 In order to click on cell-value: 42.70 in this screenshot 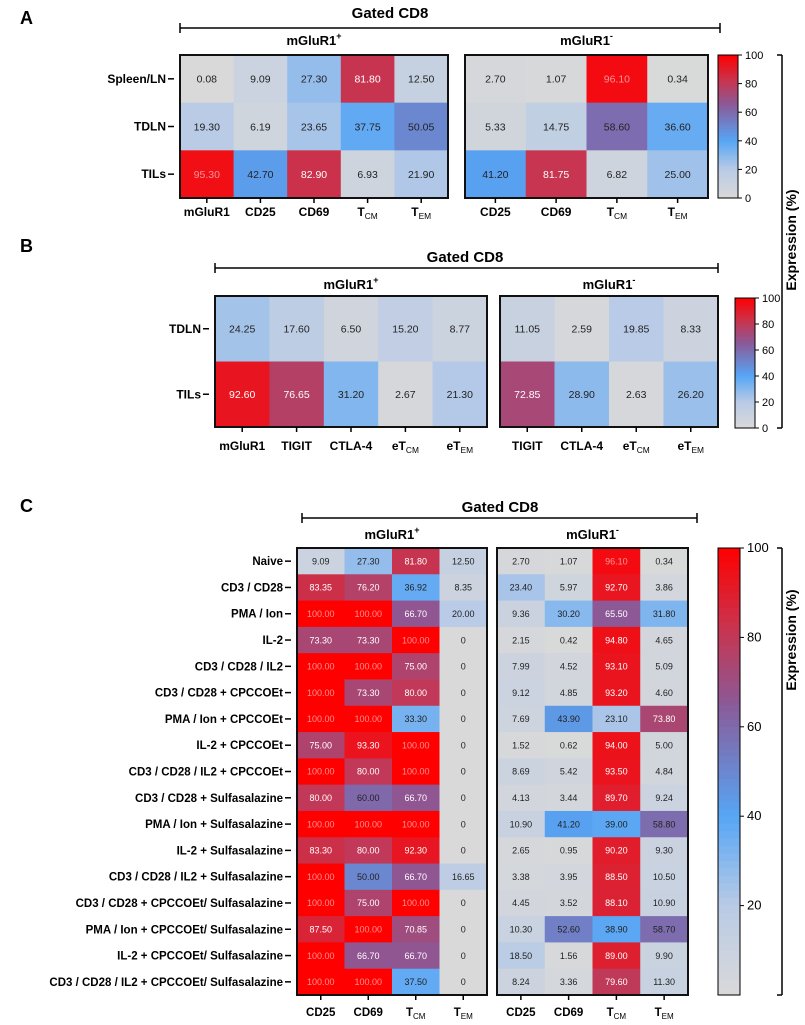, I will do `click(260, 175)`.